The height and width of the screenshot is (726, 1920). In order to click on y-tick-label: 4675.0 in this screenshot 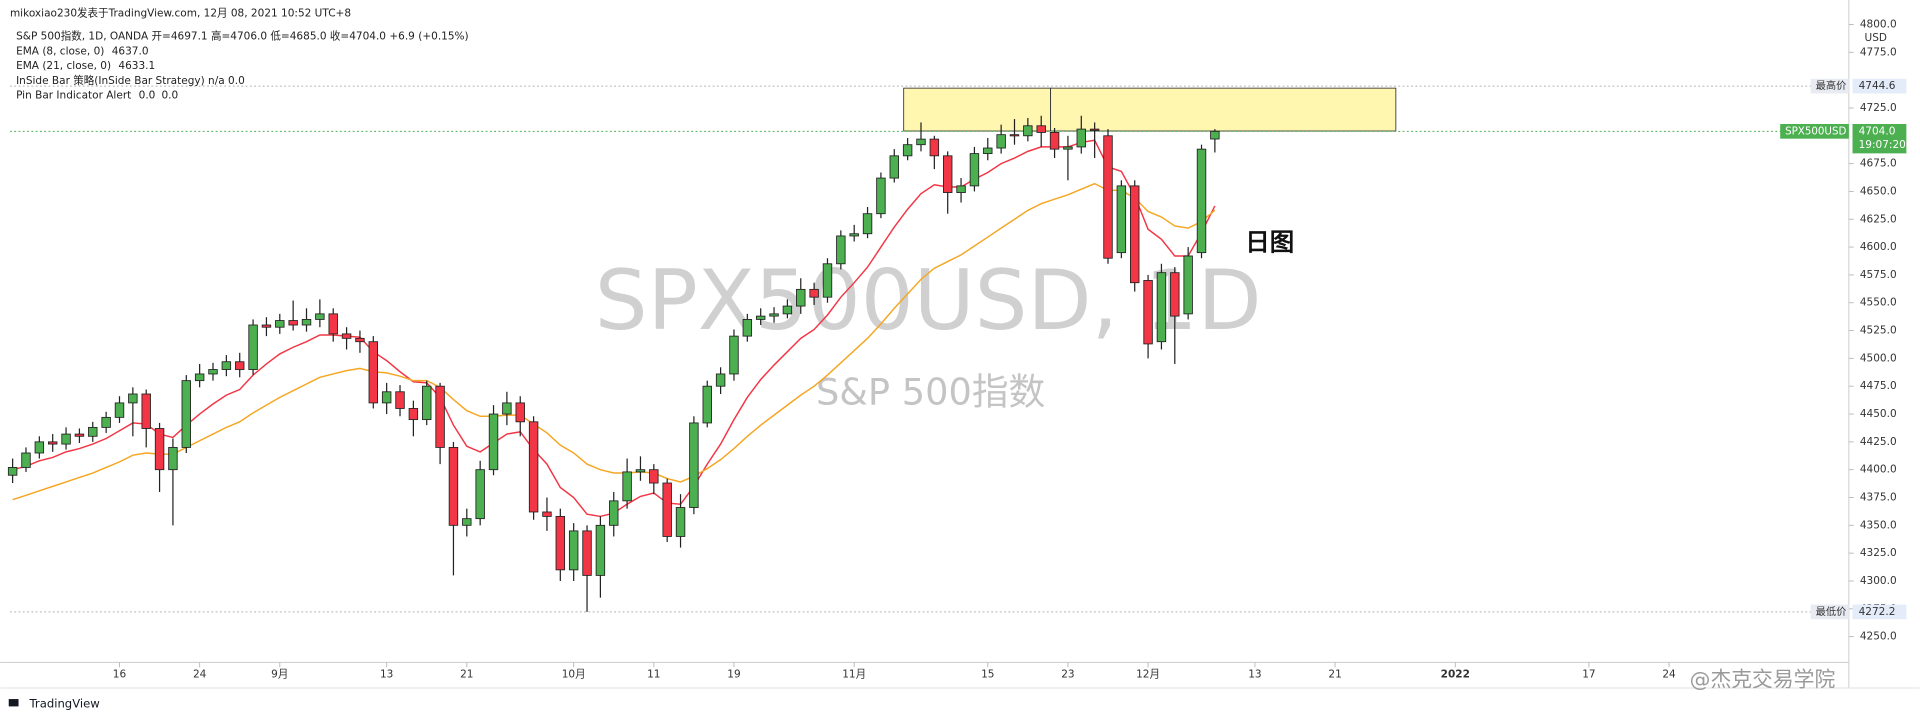, I will do `click(1878, 164)`.